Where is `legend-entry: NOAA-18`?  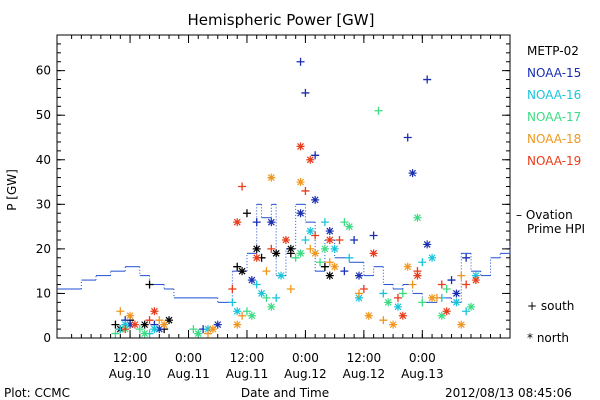
legend-entry: NOAA-18 is located at coordinates (554, 139).